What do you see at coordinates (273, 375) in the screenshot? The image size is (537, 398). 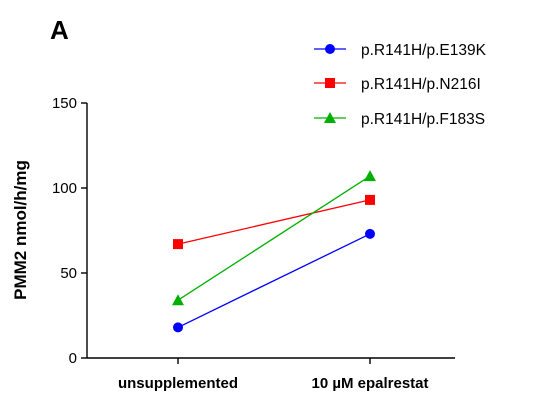 I see `x-ticks: unsupplemented 10 µM epalrestat` at bounding box center [273, 375].